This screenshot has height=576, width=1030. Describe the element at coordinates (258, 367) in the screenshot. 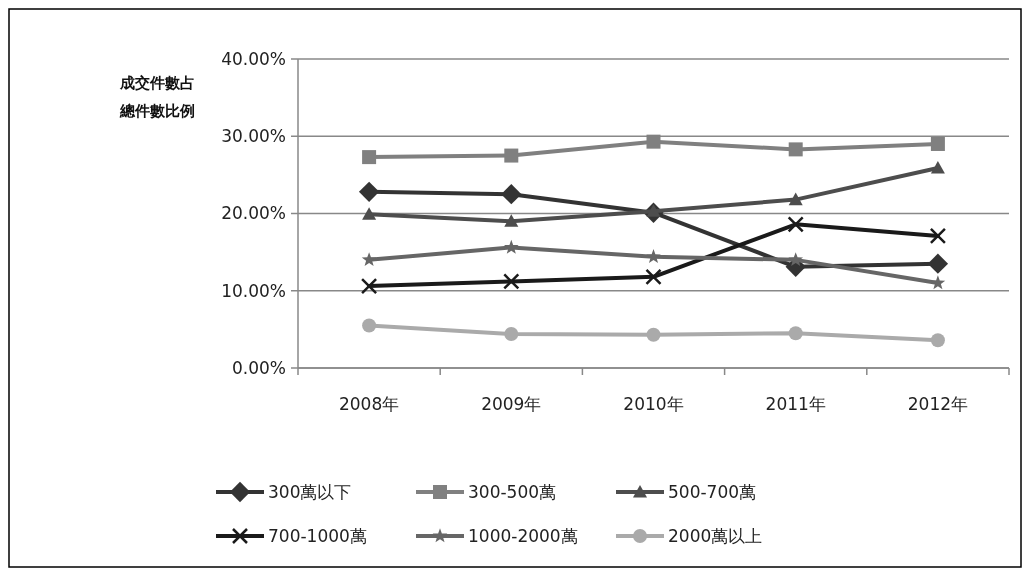

I see `y-tick-label: 0.00%` at that location.